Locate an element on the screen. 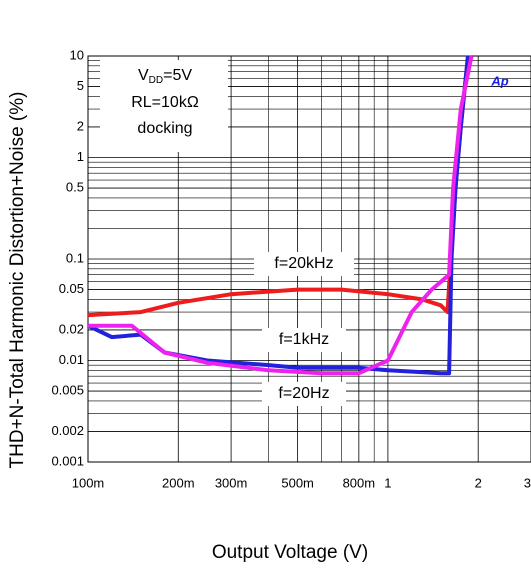 The height and width of the screenshot is (571, 531). condition-mode: docking is located at coordinates (164, 128).